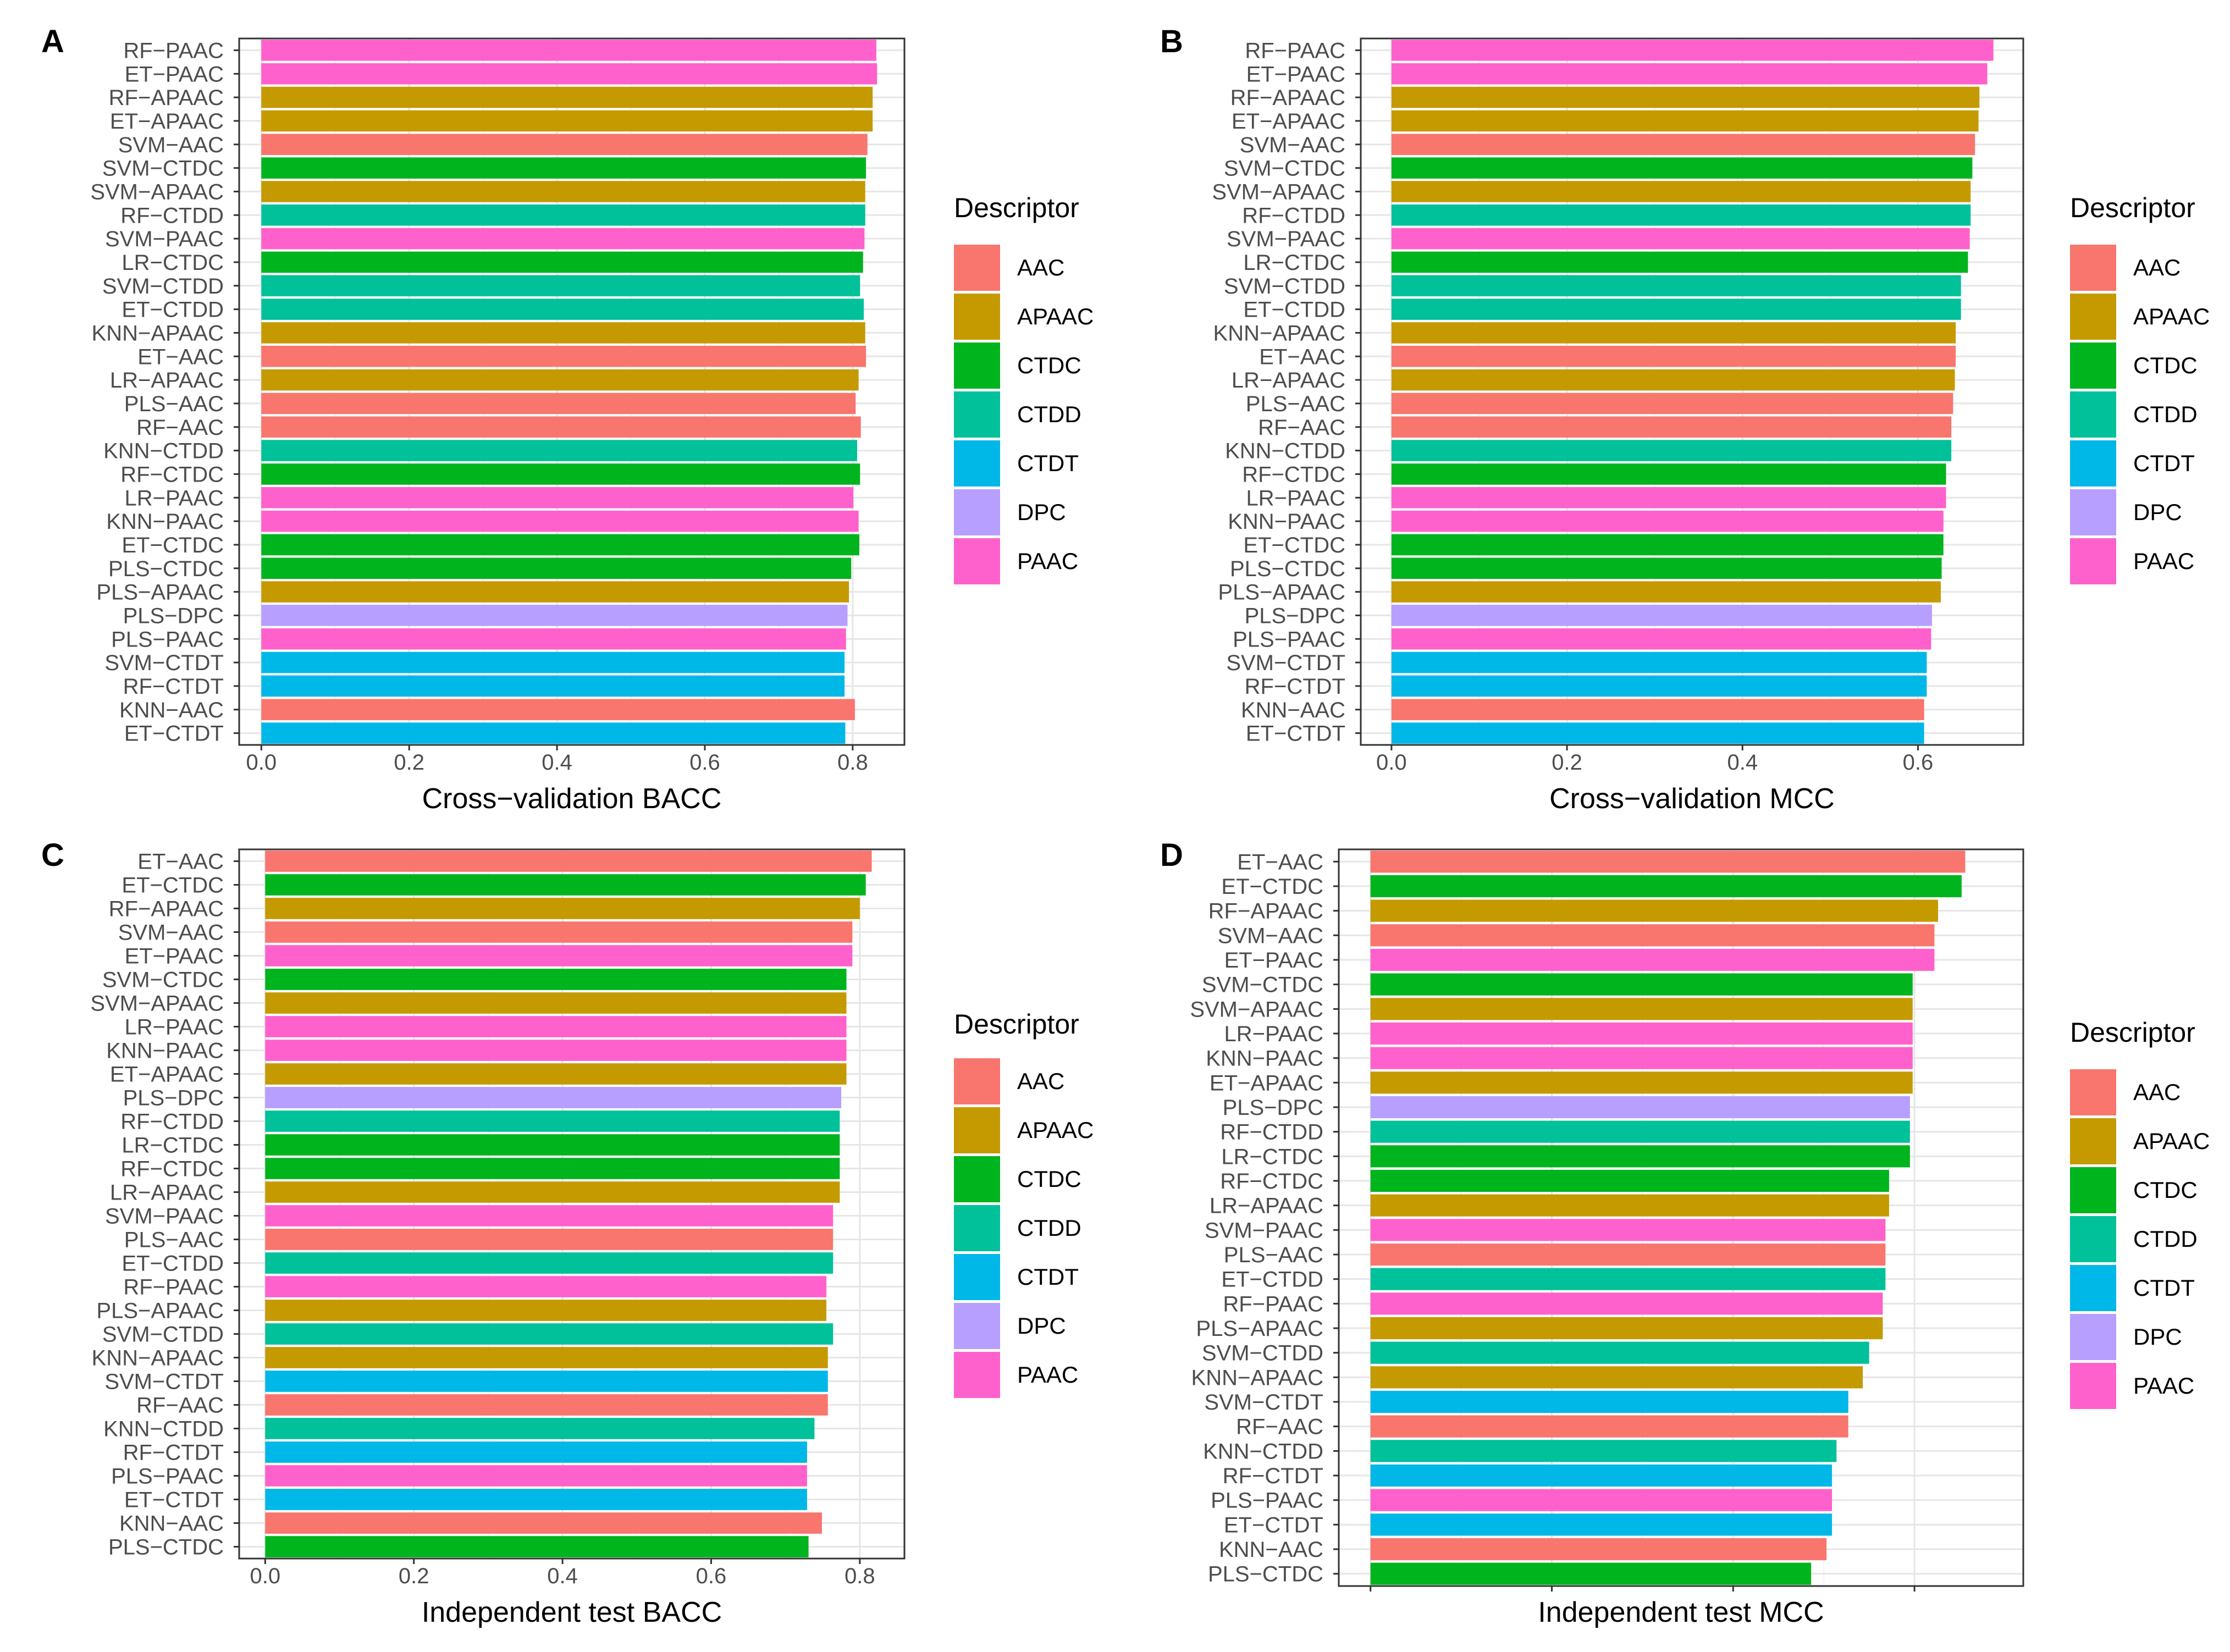 The image size is (2230, 1652). I want to click on y-tick-label: RF−CTDD, so click(1293, 215).